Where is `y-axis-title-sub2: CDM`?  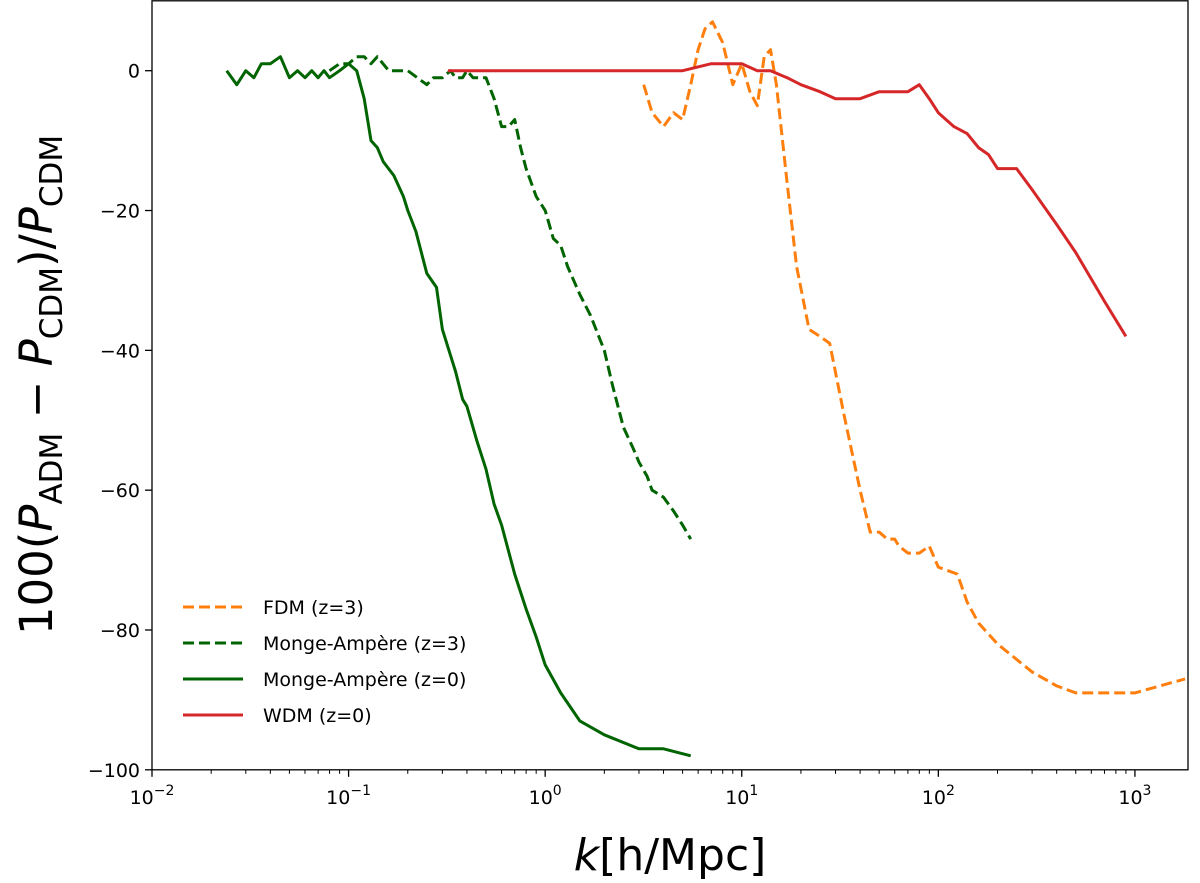
y-axis-title-sub2: CDM is located at coordinates (52, 303).